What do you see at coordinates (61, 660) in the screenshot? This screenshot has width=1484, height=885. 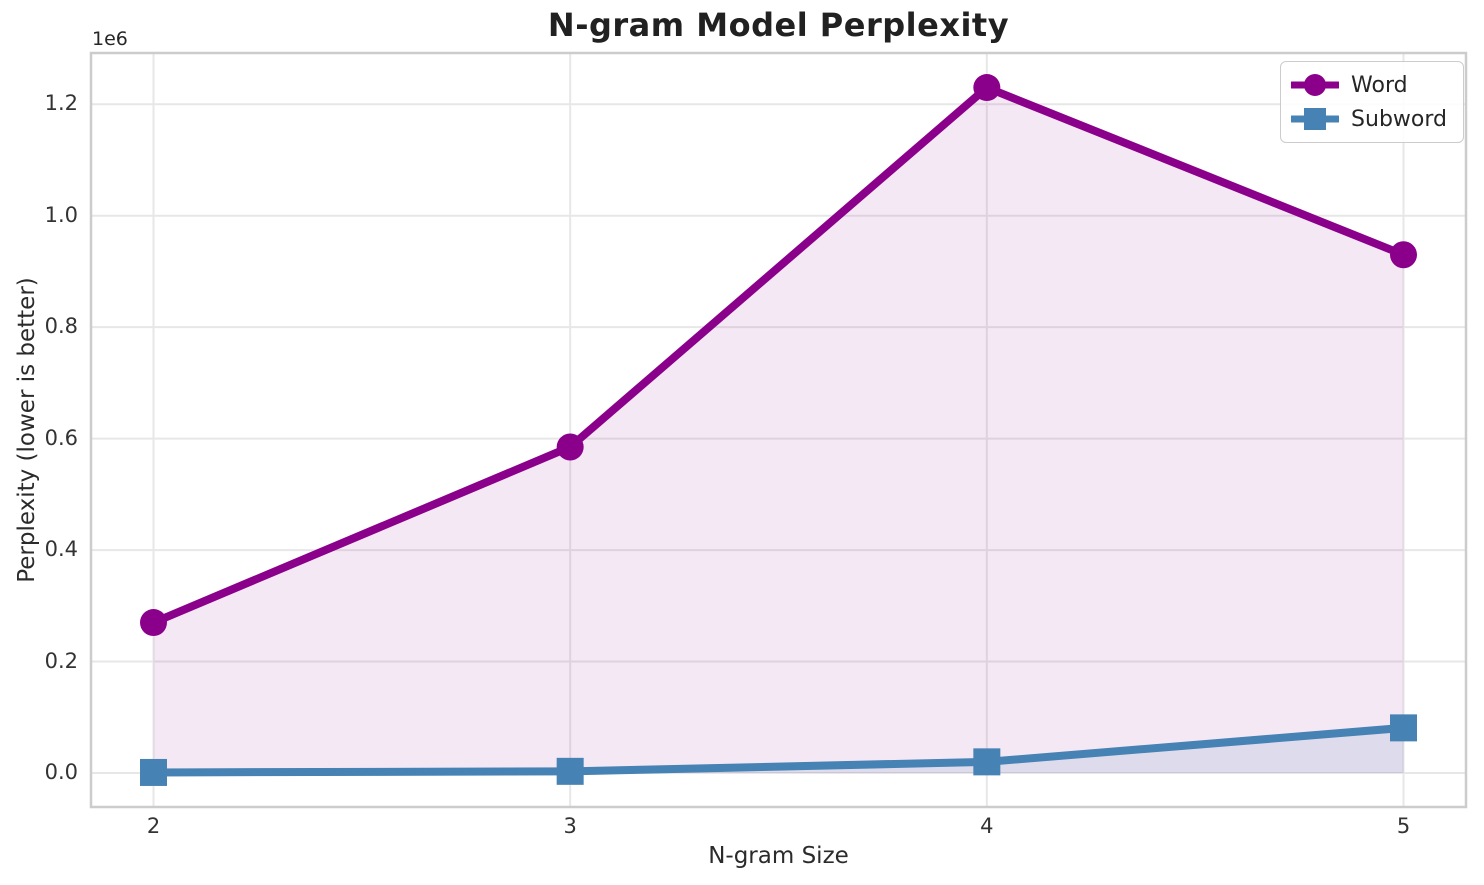 I see `y-tick-label: 0.2` at bounding box center [61, 660].